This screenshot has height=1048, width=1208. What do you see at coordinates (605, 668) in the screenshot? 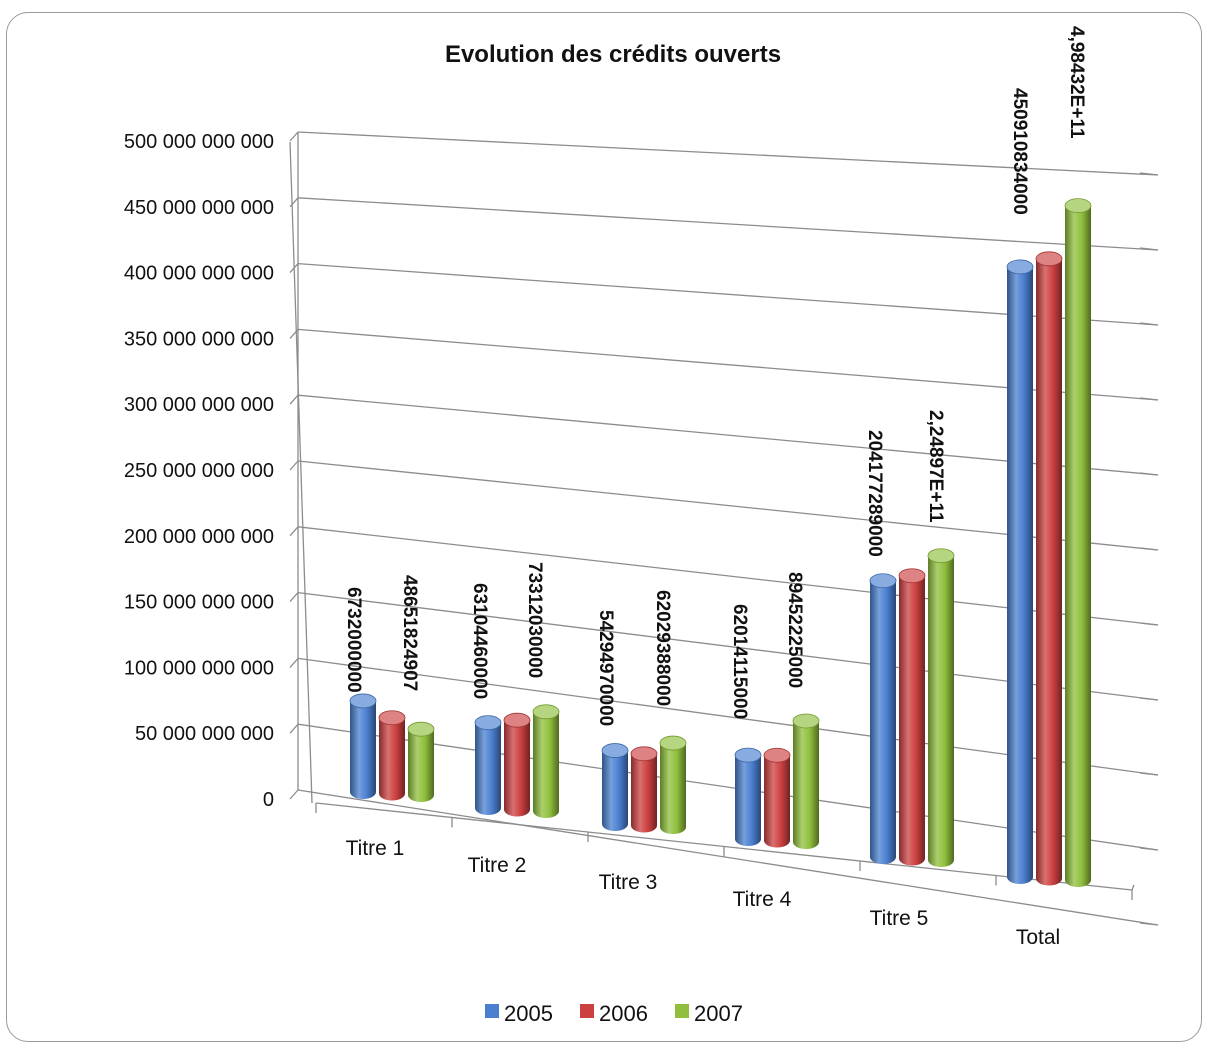
I see `data-label: 54294970000` at bounding box center [605, 668].